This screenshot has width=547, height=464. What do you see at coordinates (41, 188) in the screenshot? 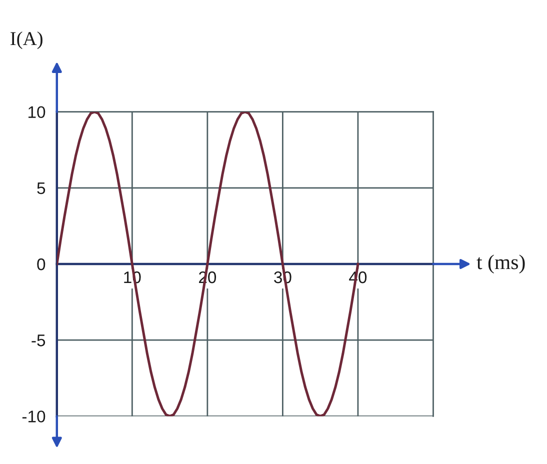
I see `y-tick-label: 5` at bounding box center [41, 188].